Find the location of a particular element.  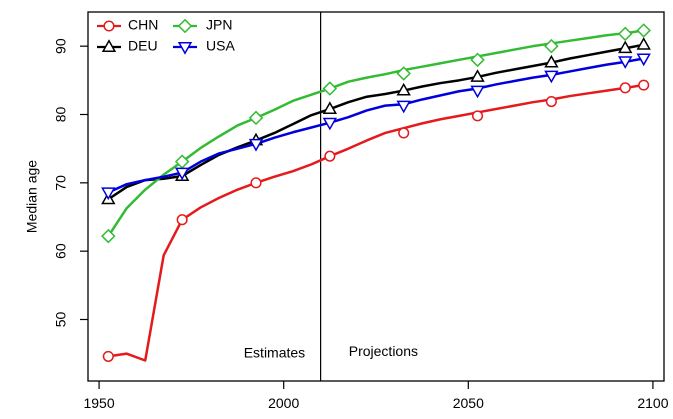

legend-marker-deu is located at coordinates (109, 45).